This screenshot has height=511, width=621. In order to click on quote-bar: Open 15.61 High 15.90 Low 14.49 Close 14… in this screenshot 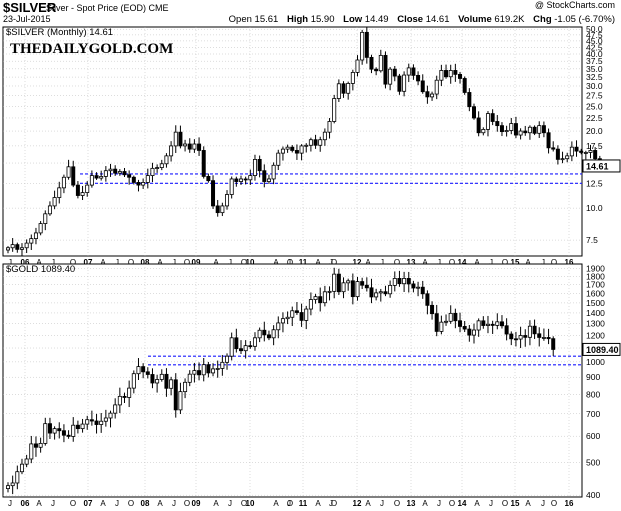, I will do `click(422, 19)`.